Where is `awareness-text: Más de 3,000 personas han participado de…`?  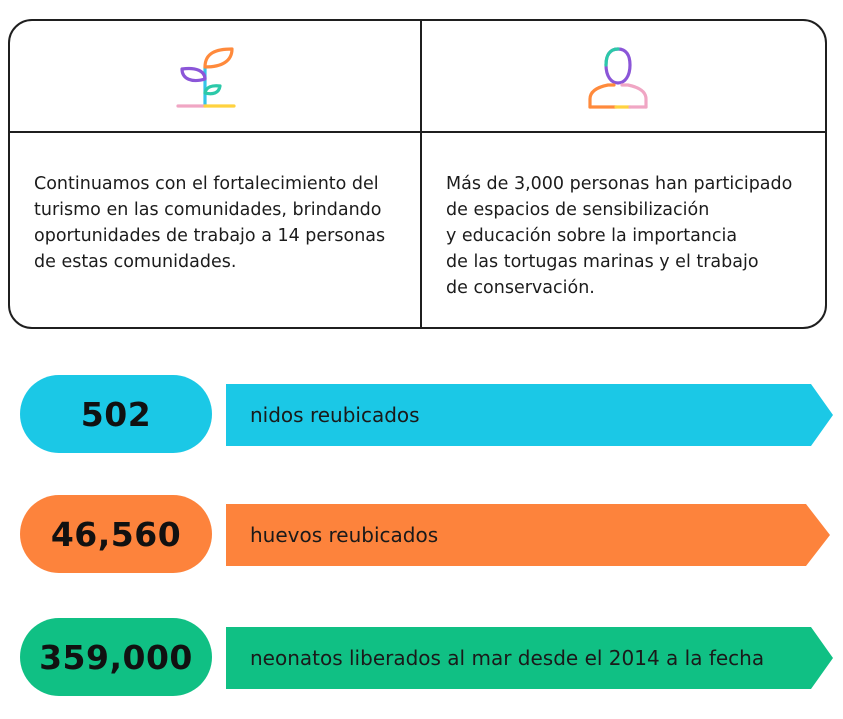
awareness-text: Más de 3,000 personas han participado de… is located at coordinates (633, 236).